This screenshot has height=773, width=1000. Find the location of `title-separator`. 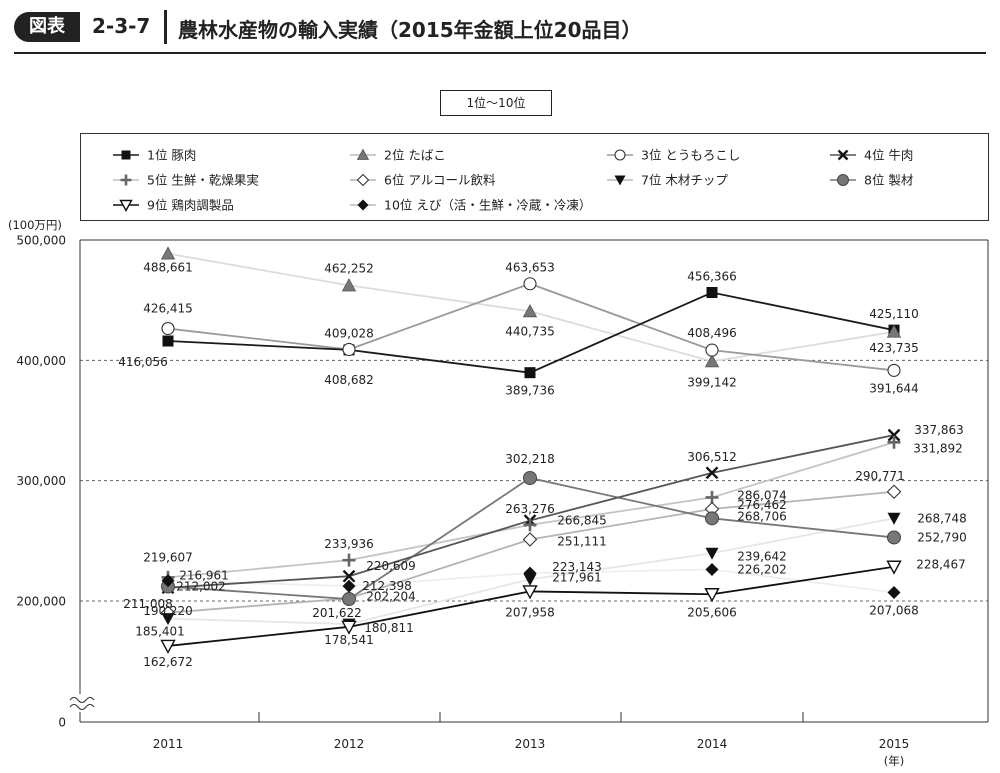

title-separator is located at coordinates (165, 27).